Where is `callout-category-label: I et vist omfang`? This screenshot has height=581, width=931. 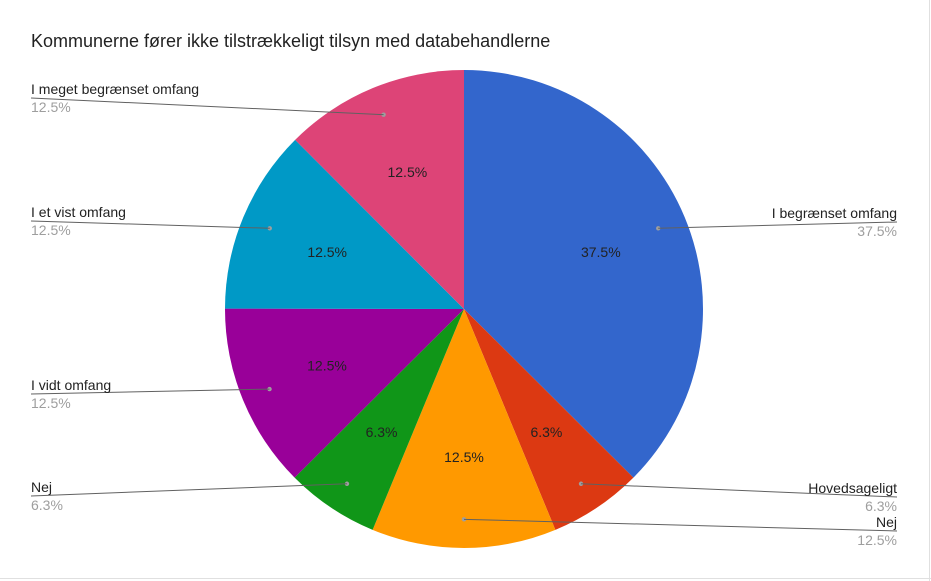
callout-category-label: I et vist omfang is located at coordinates (78, 212).